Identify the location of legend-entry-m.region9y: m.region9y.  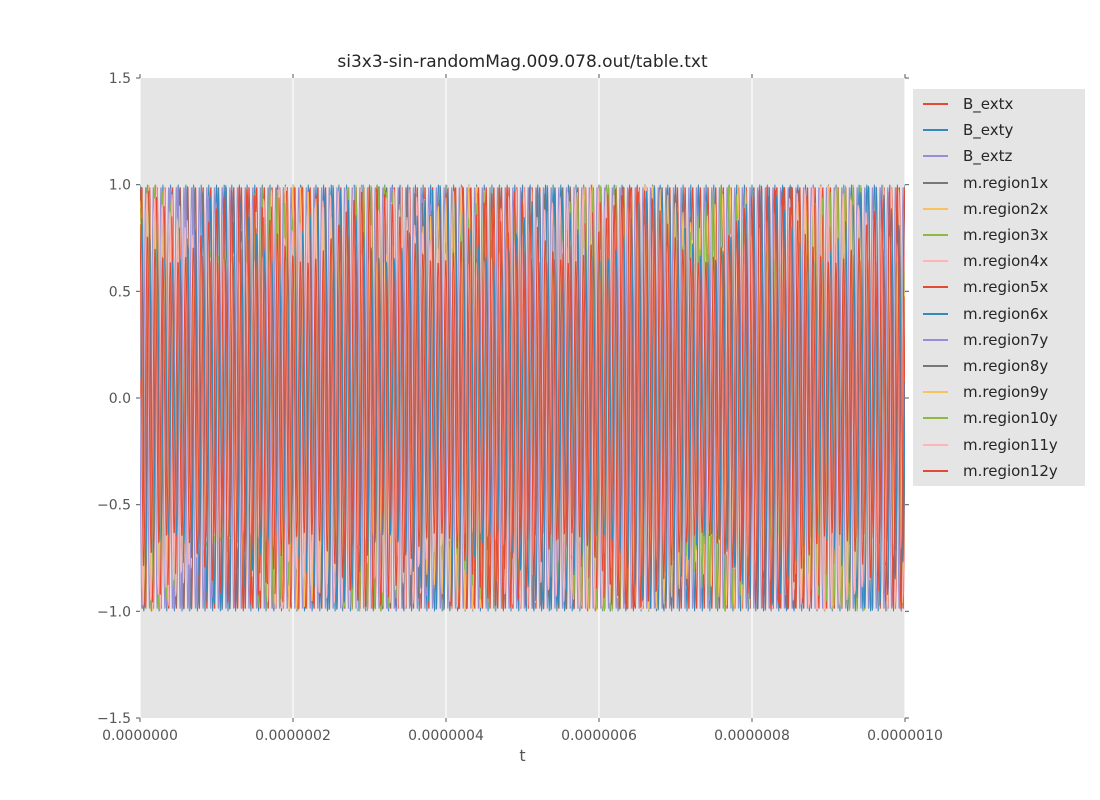
(999, 392).